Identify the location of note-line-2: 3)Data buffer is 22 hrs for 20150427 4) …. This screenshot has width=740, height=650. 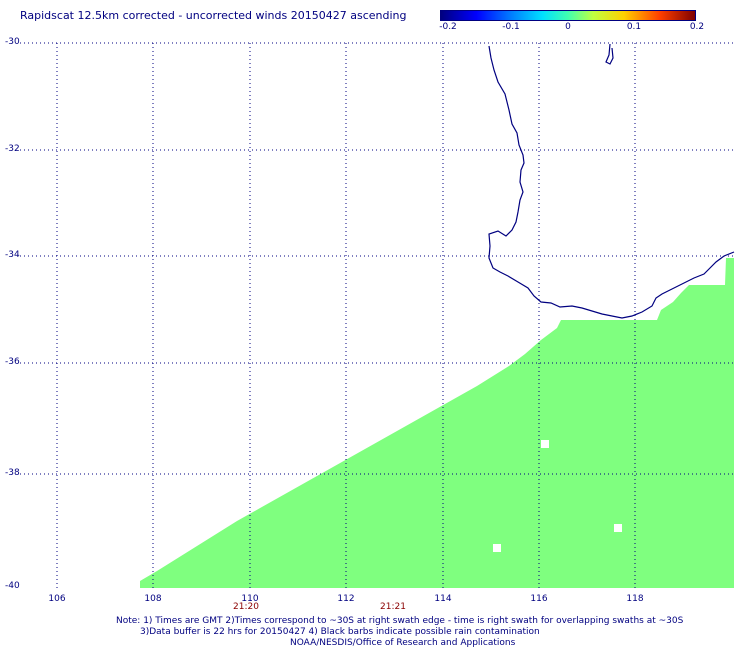
(340, 632).